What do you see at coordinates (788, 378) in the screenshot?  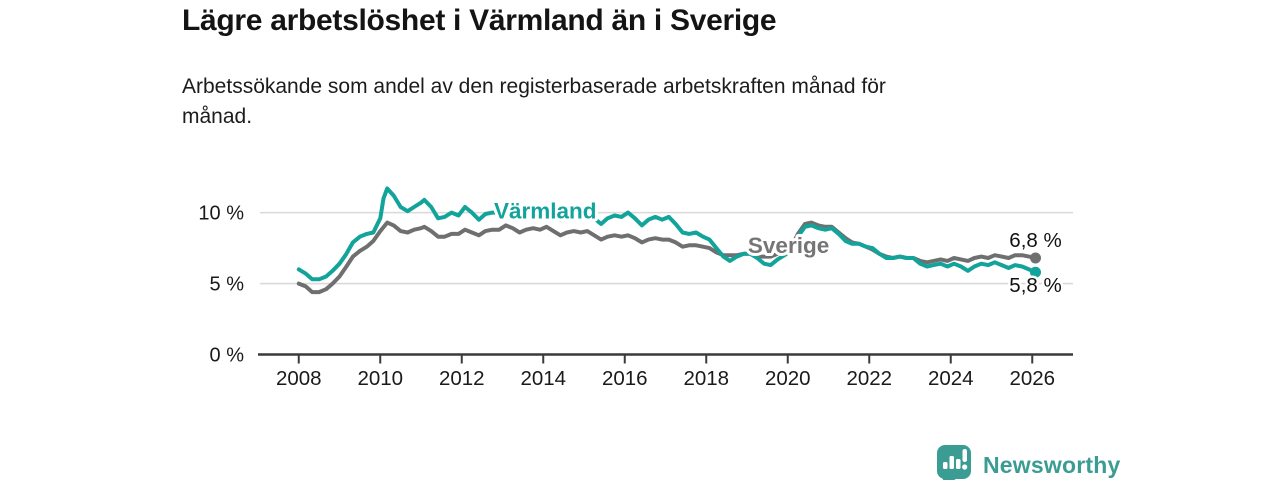 I see `x-tick-label: 2020` at bounding box center [788, 378].